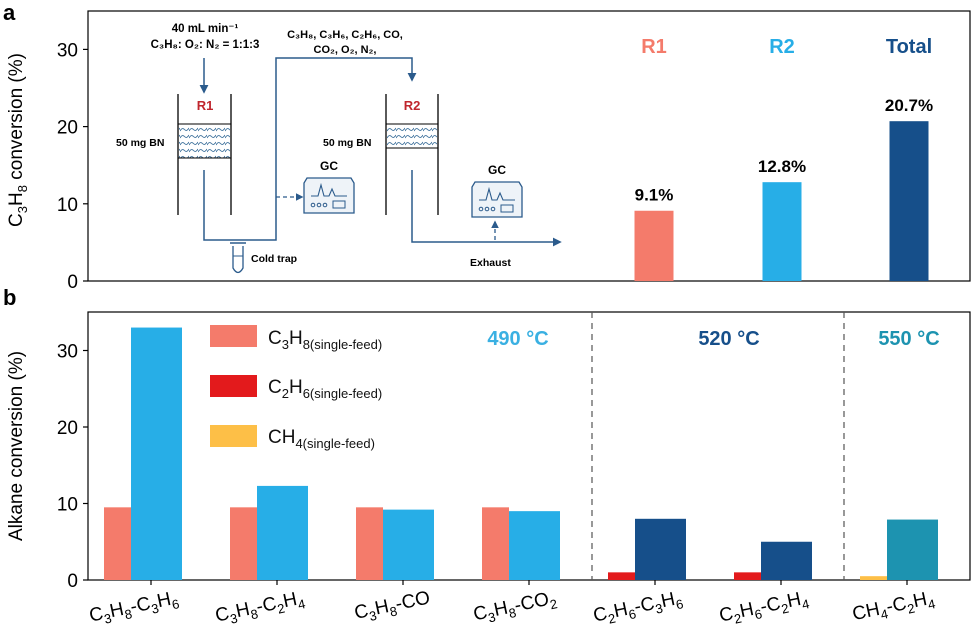 This screenshot has width=976, height=644. What do you see at coordinates (782, 47) in the screenshot?
I see `category-label-r2: R2` at bounding box center [782, 47].